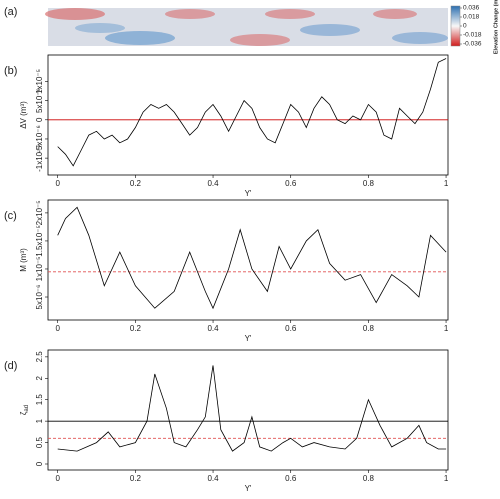 The width and height of the screenshot is (500, 499). I want to click on y-tick-label: 1.5x10⁻⁵, so click(39, 241).